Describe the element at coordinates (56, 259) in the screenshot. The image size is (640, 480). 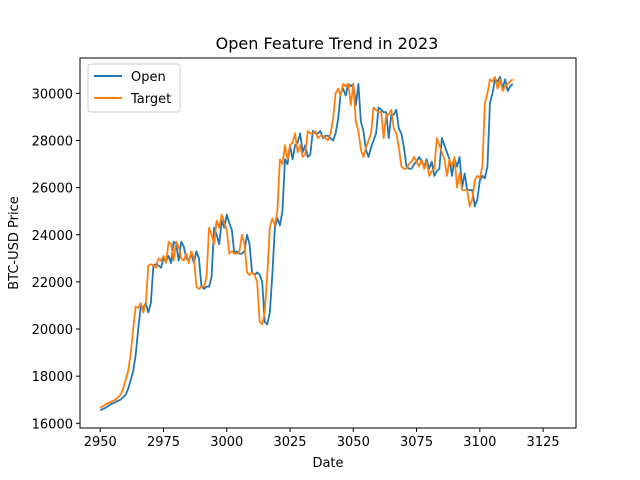
I see `y-axis: 16000 18000 20000 22000 24000 26000 28000 30000` at that location.